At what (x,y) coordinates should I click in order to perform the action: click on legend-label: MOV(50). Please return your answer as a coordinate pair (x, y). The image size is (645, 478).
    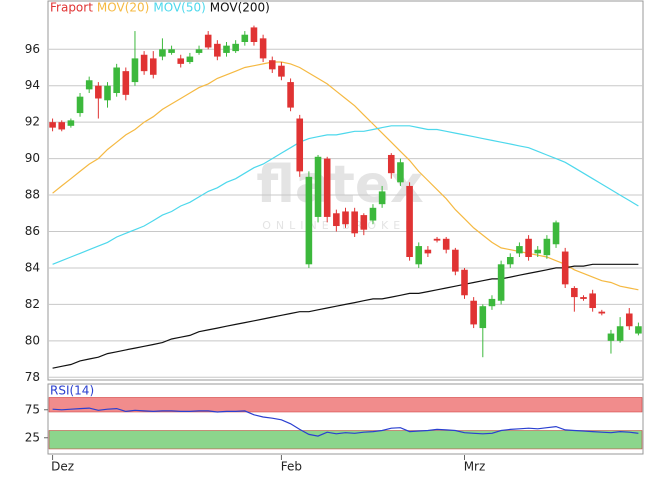
    Looking at the image, I should click on (179, 8).